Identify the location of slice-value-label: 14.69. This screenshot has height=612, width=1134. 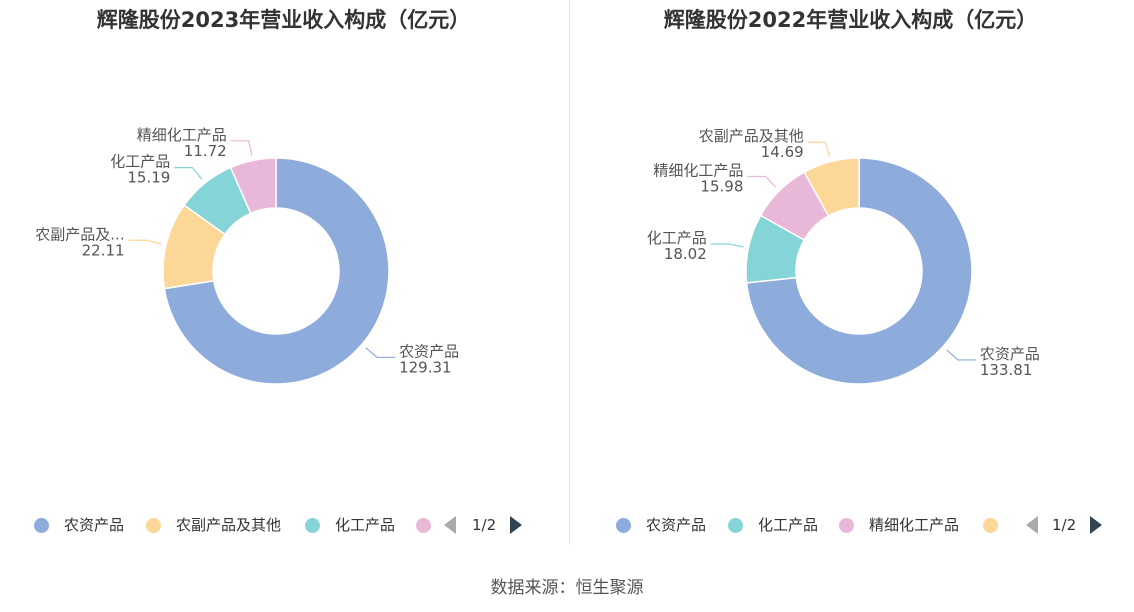
(782, 152).